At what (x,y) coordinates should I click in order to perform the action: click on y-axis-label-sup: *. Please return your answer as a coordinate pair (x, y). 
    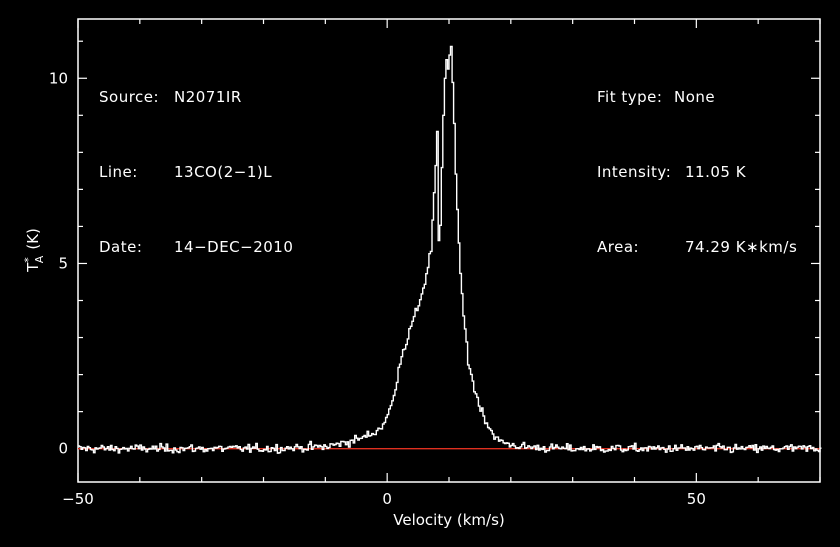
    Looking at the image, I should click on (28, 260).